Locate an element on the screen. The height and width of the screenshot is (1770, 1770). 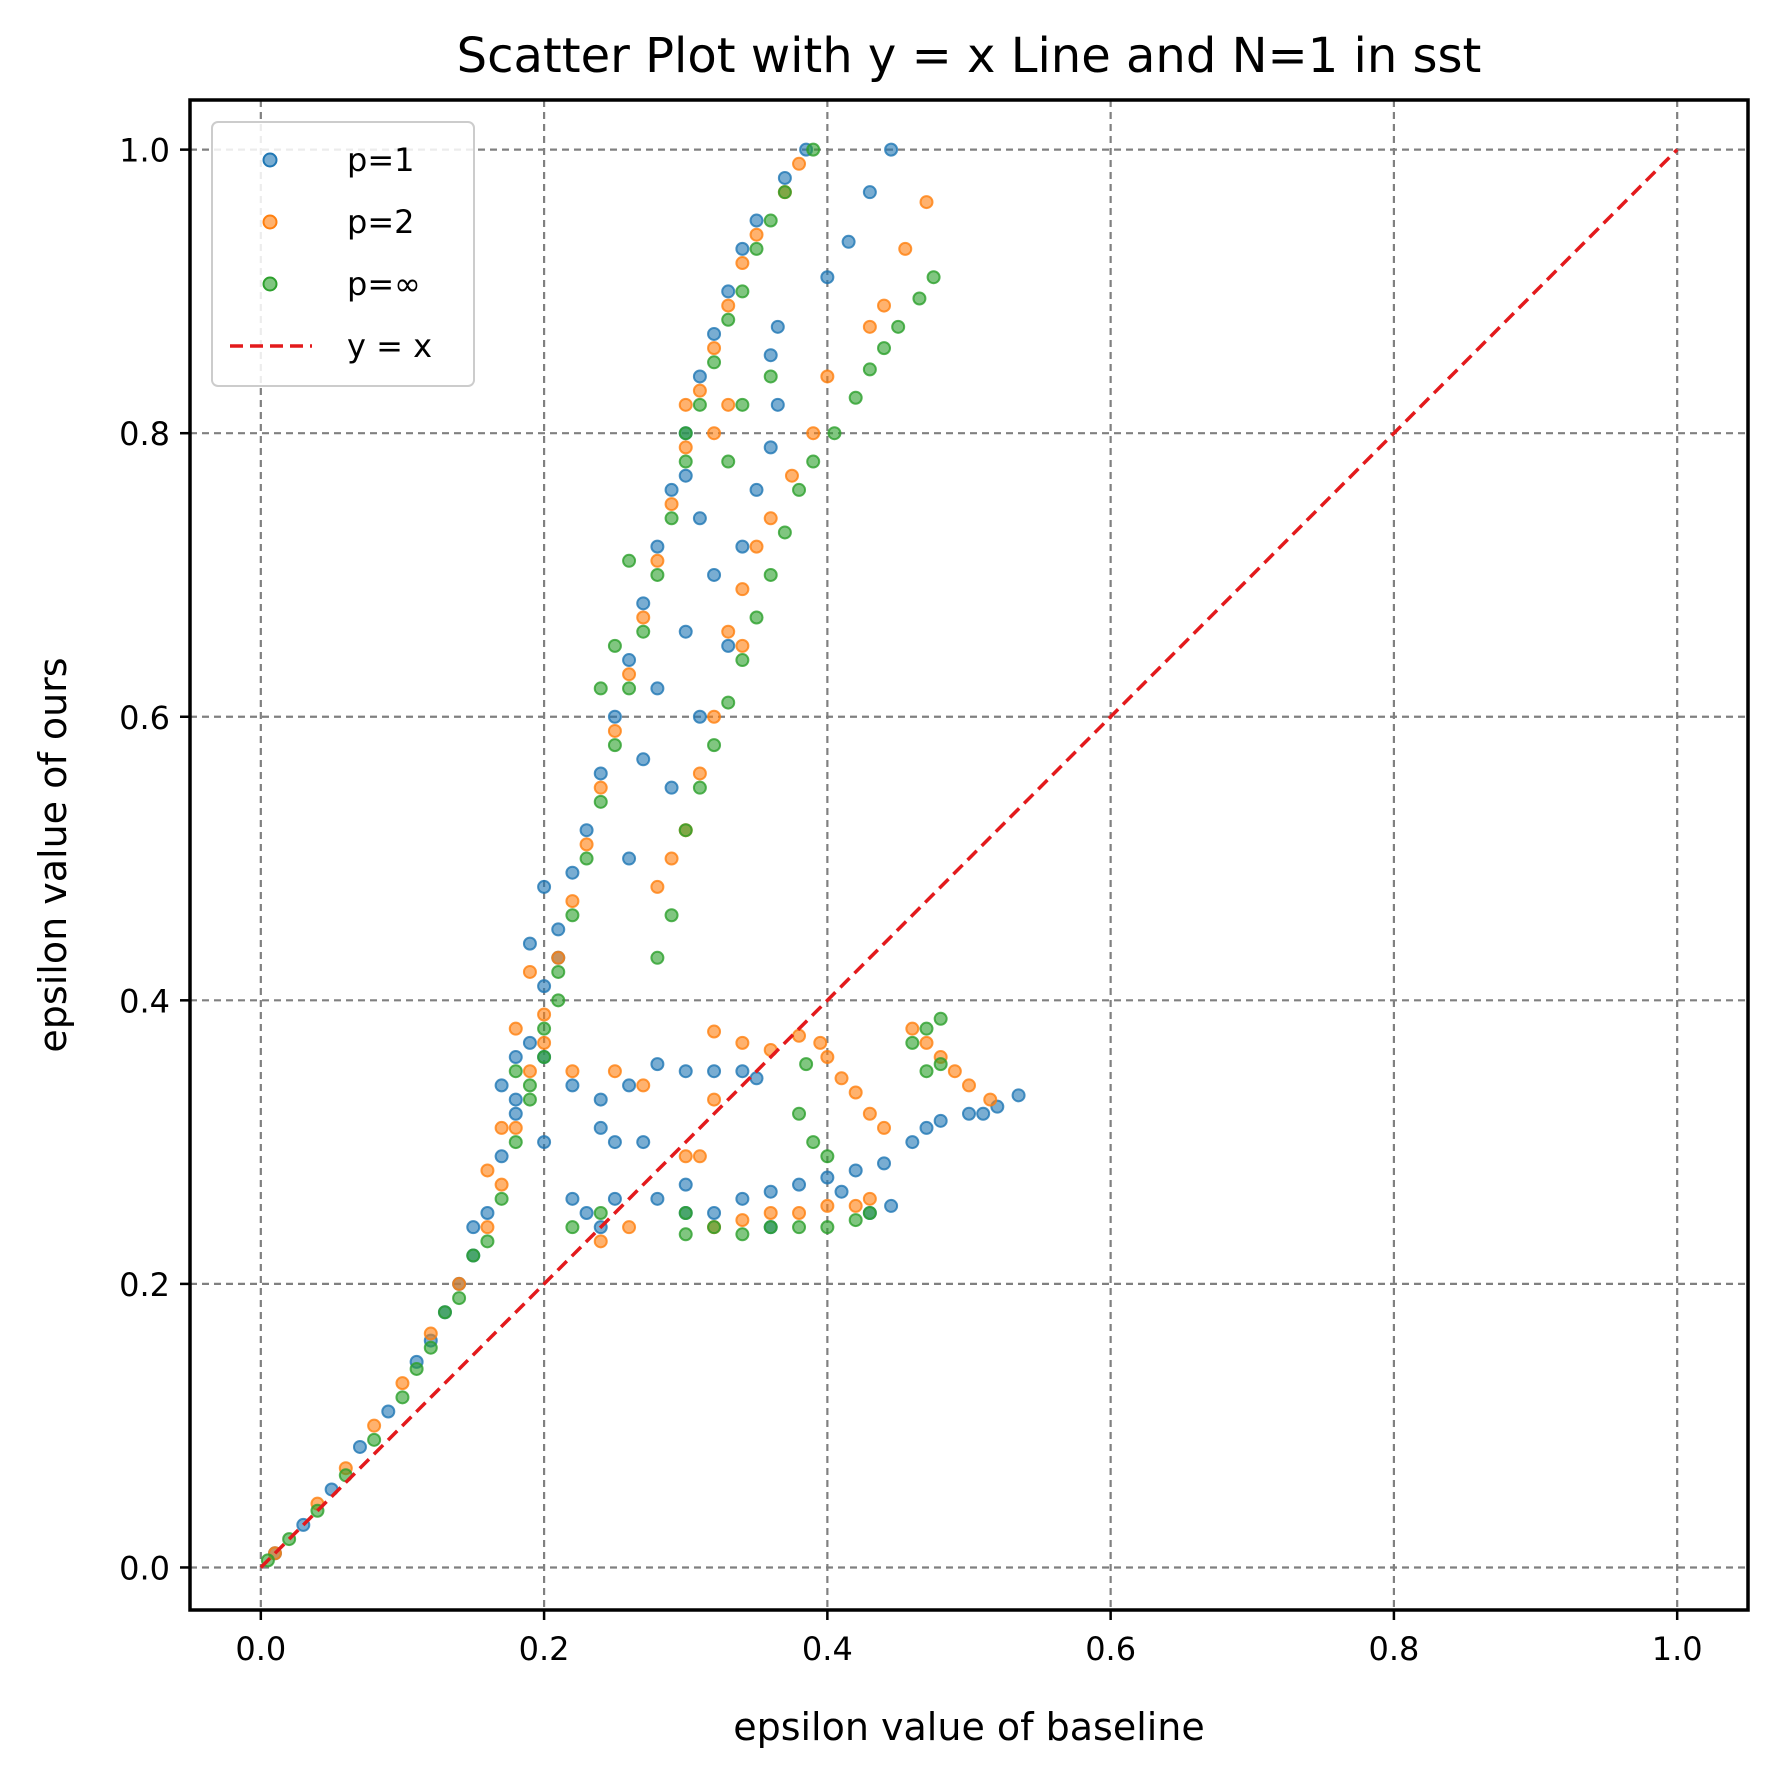
y-tick-label: 0.6 is located at coordinates (144, 718).